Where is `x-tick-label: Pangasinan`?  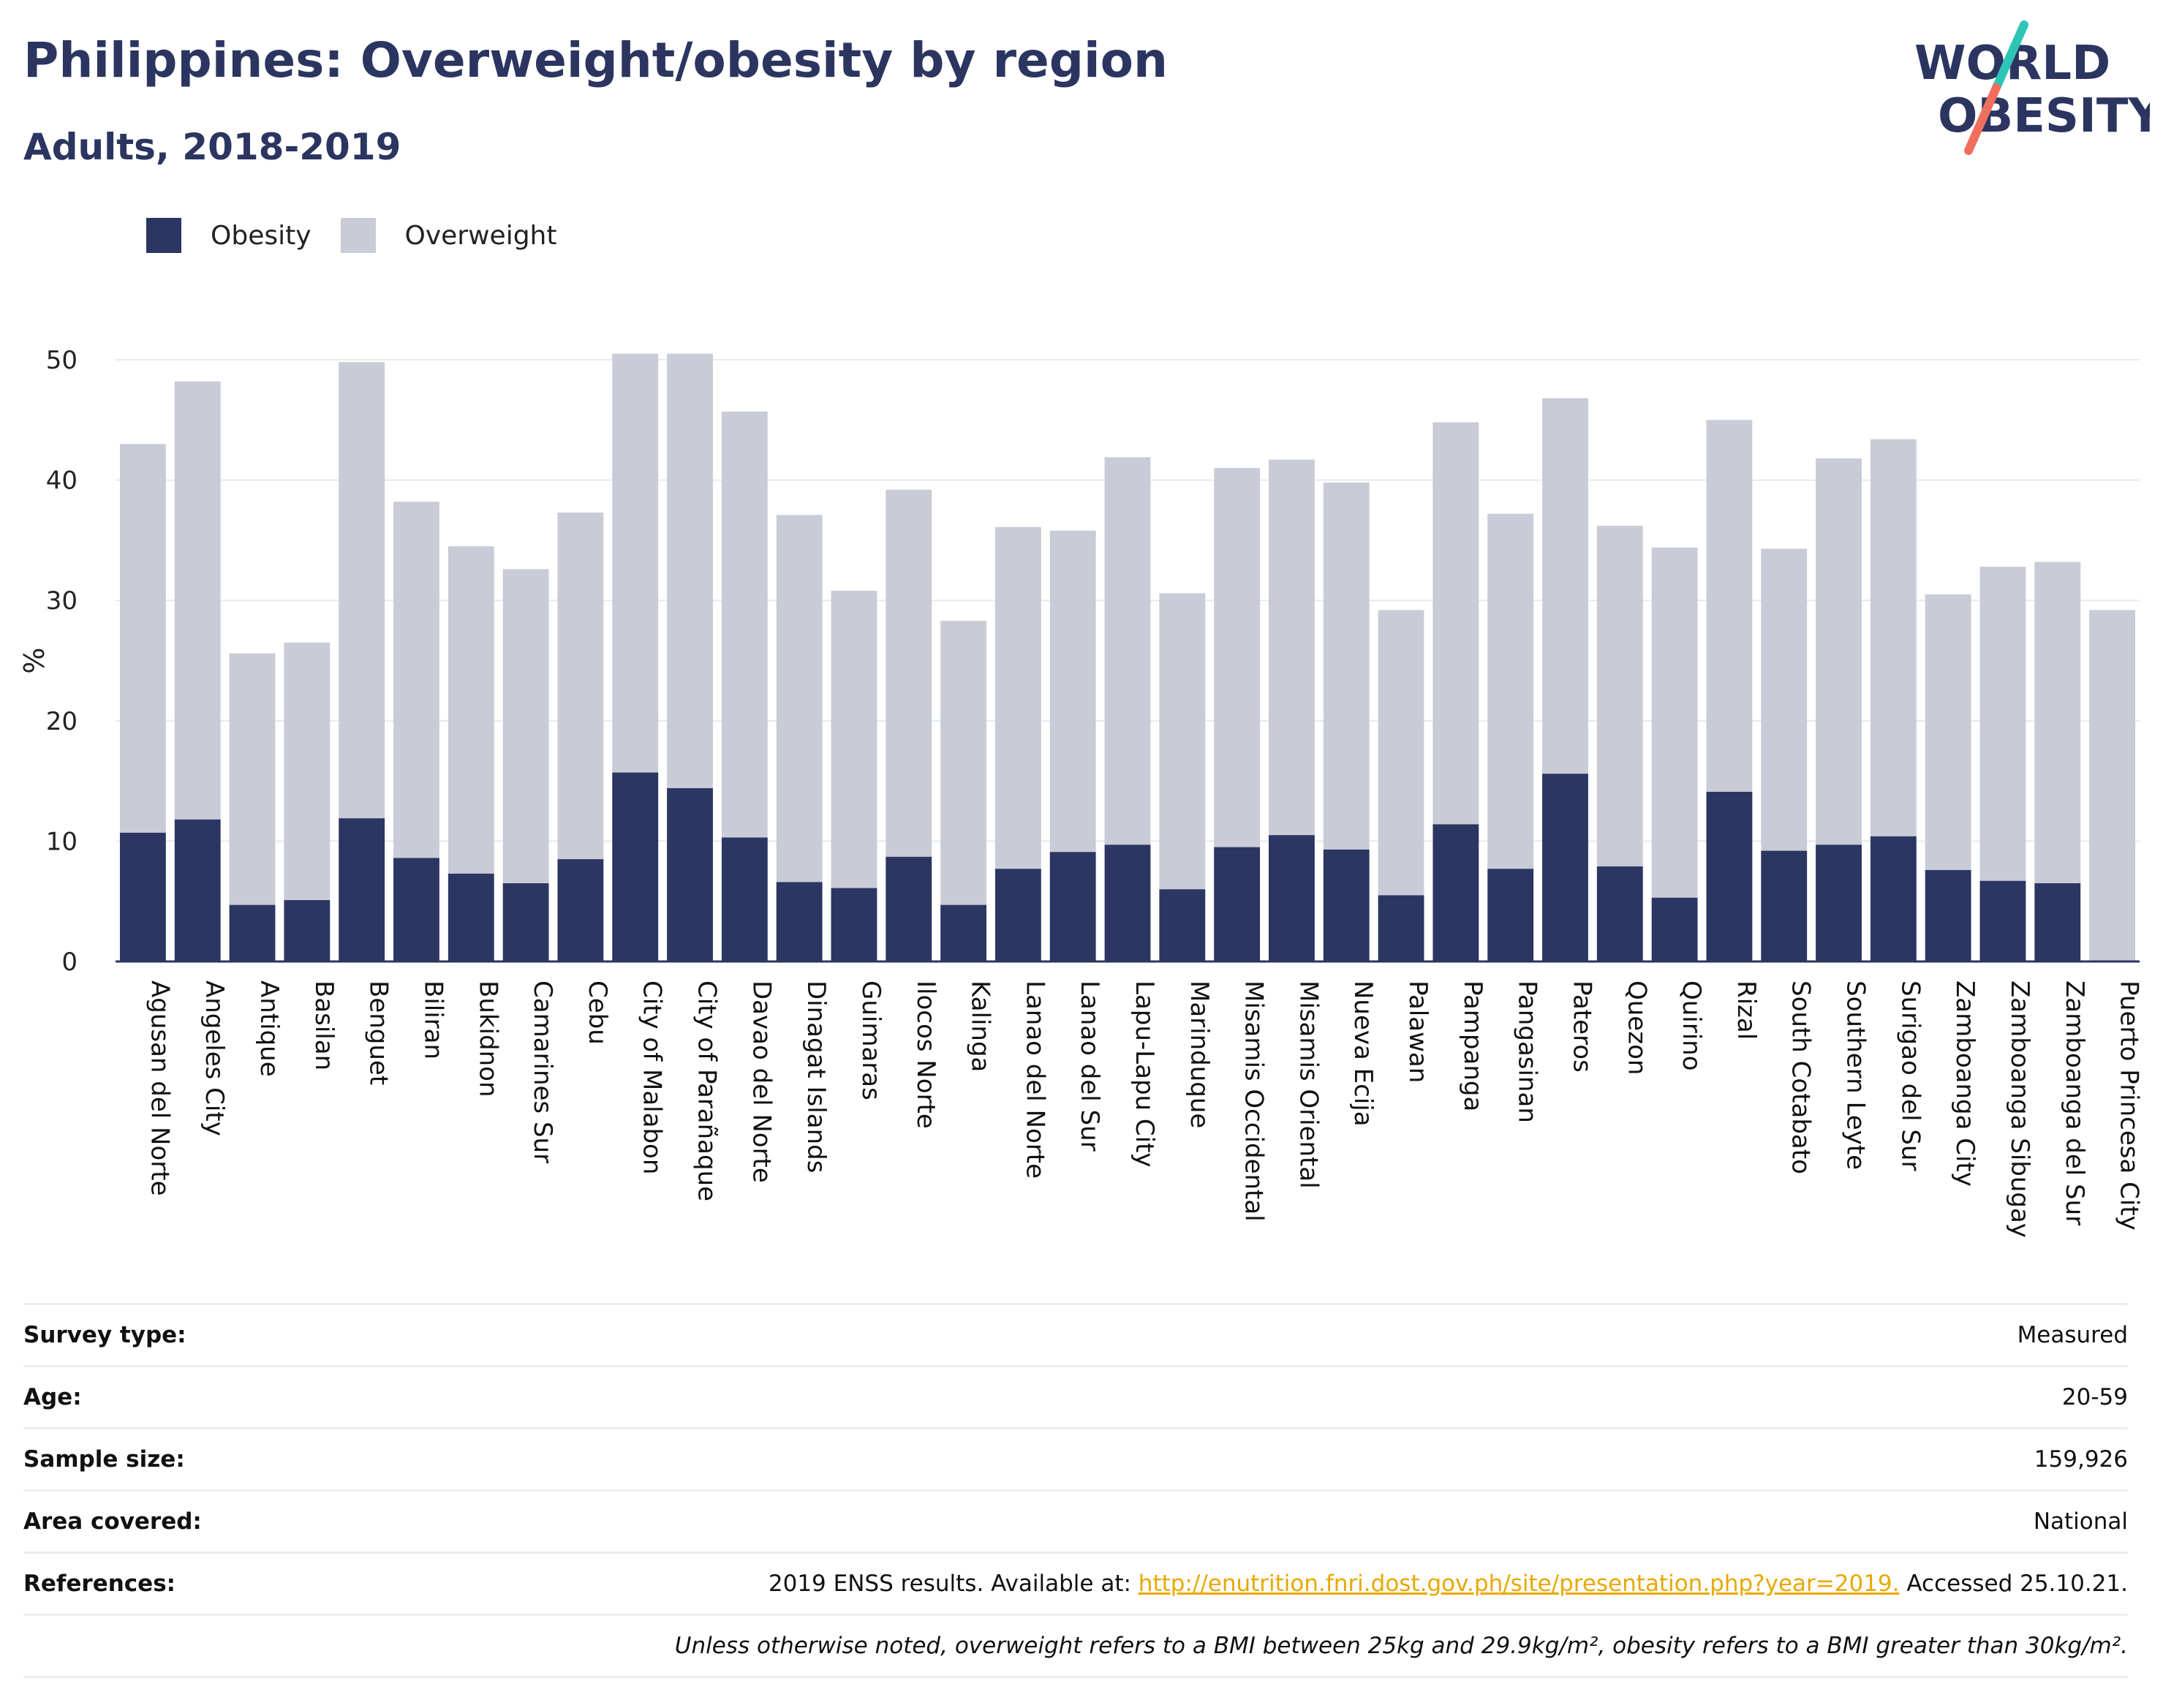
x-tick-label: Pangasinan is located at coordinates (1528, 1051).